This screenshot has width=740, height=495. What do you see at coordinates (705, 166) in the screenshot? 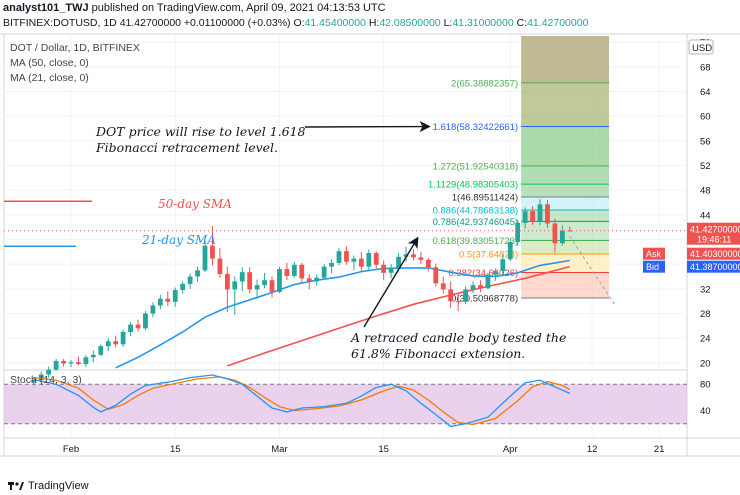
I see `y-tick-52: 52` at bounding box center [705, 166].